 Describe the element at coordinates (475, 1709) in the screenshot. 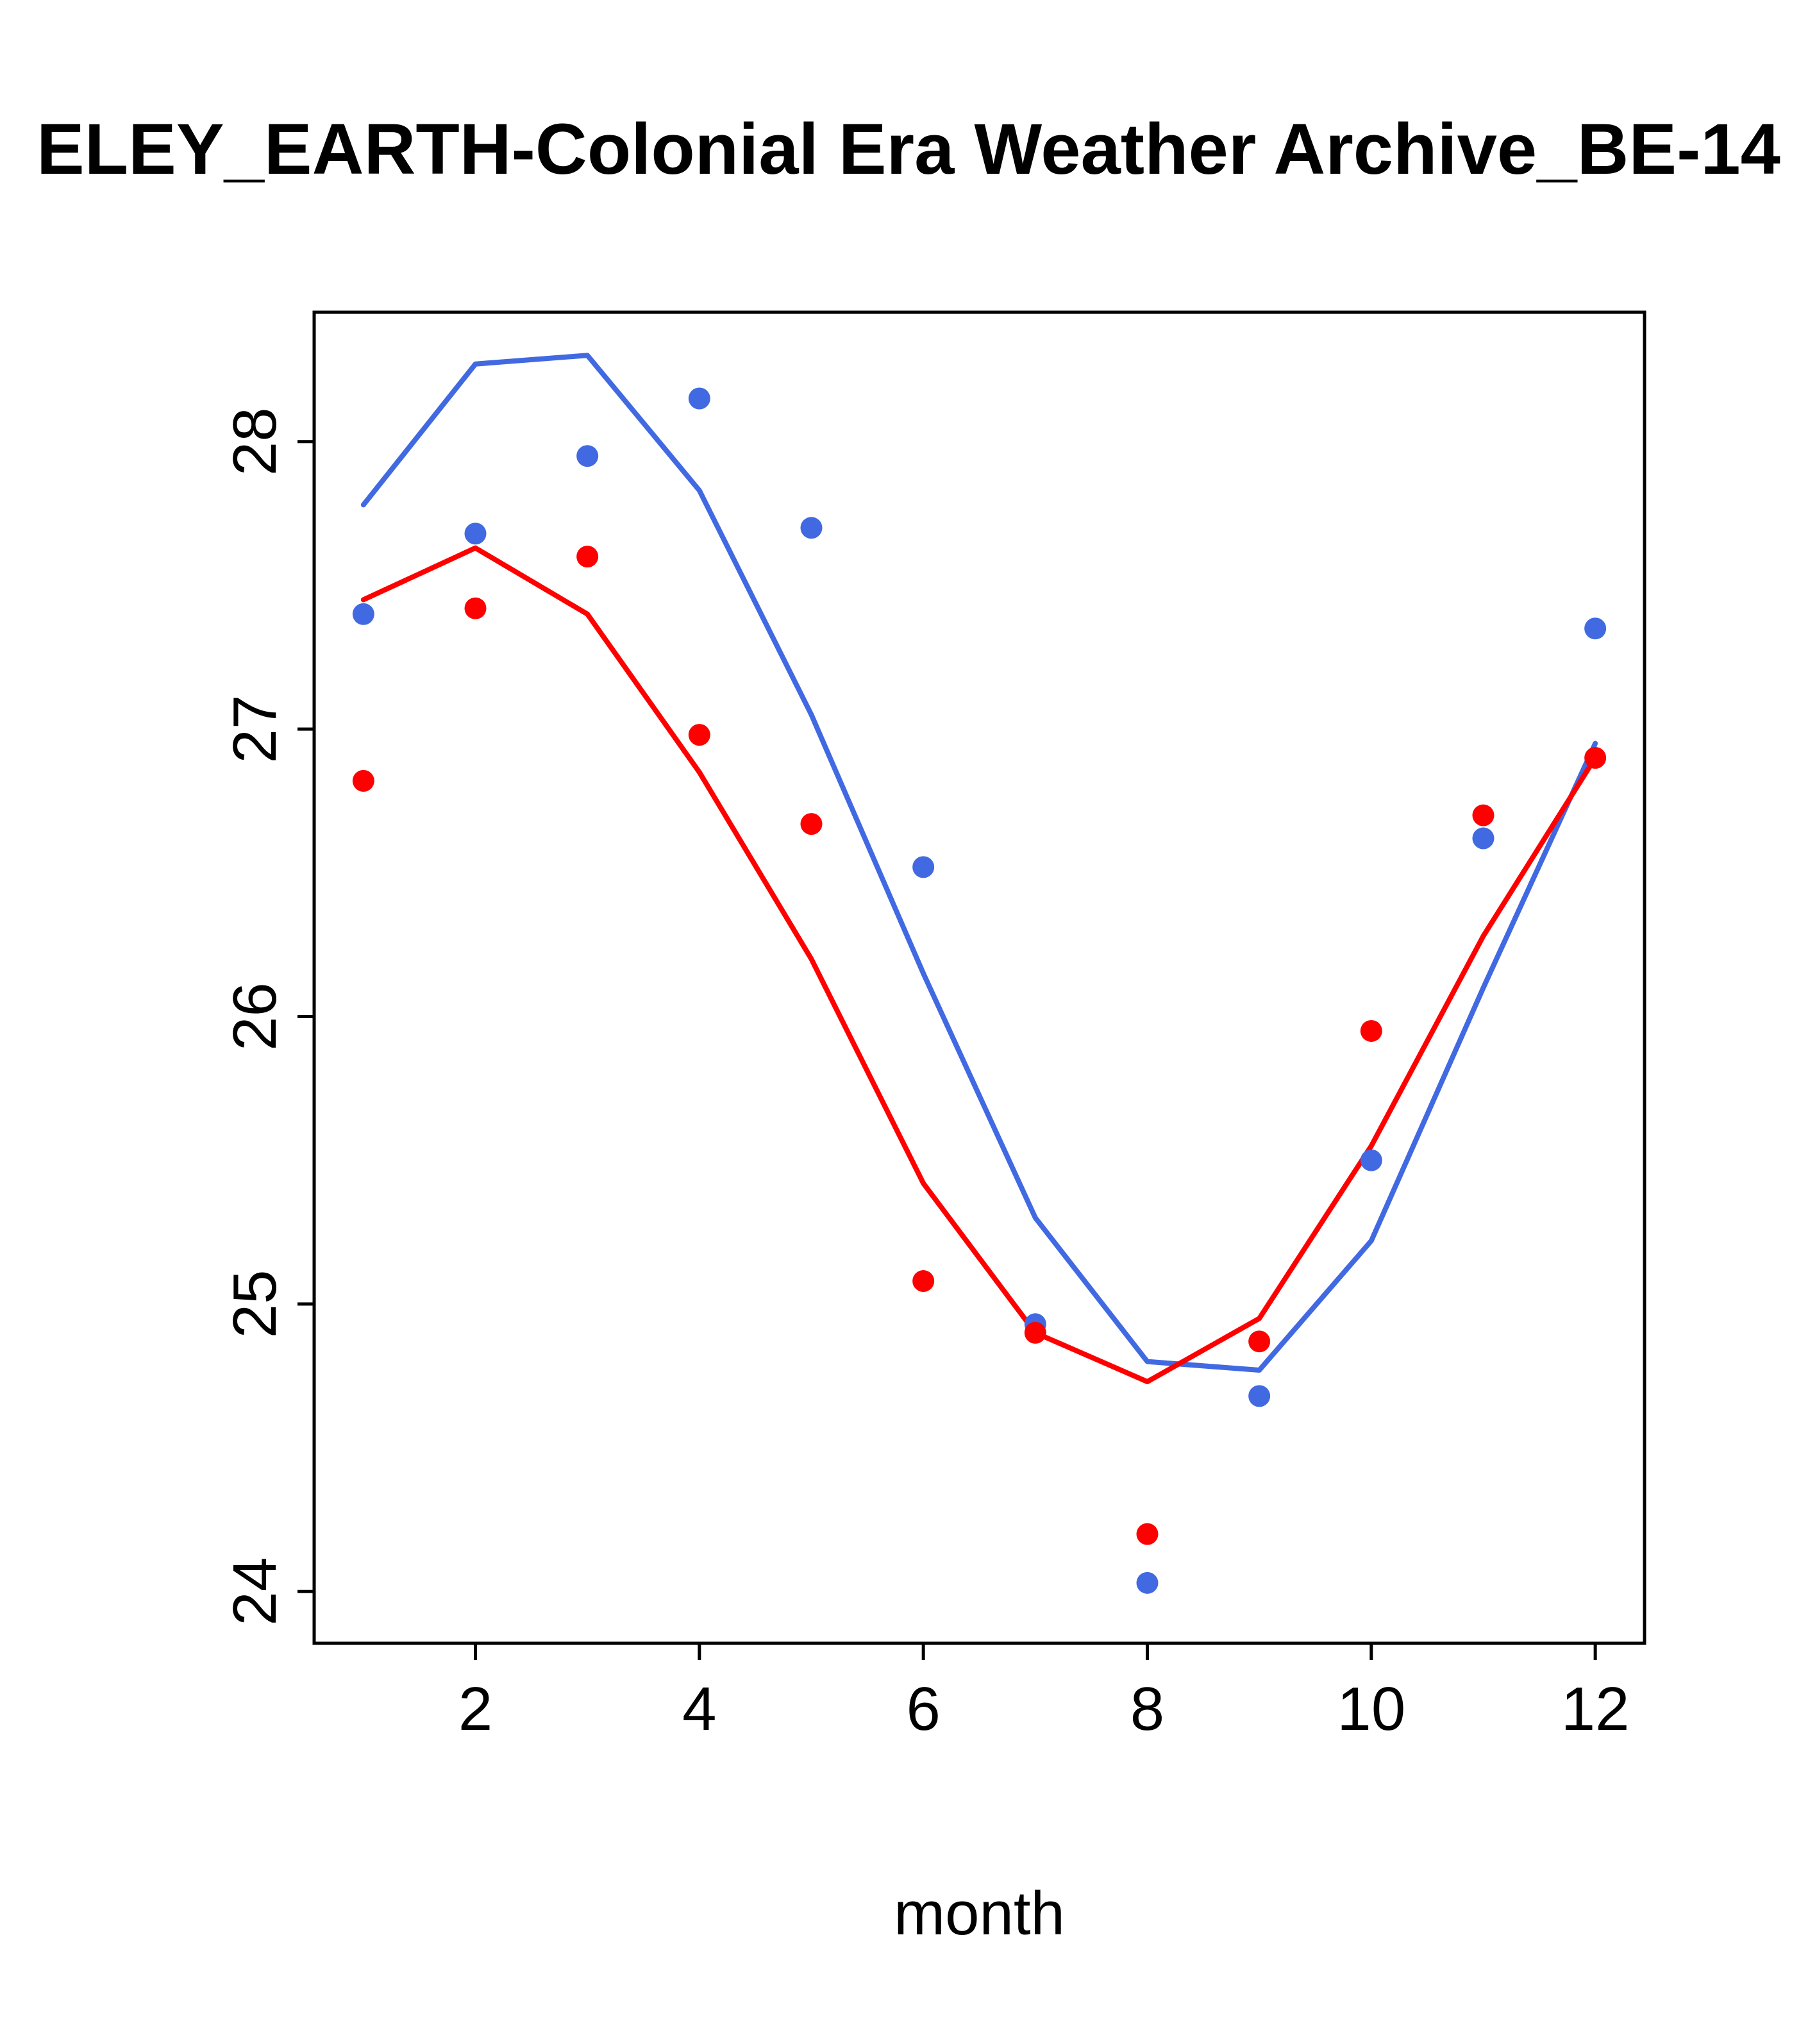

I see `x-tick-label: 2` at that location.